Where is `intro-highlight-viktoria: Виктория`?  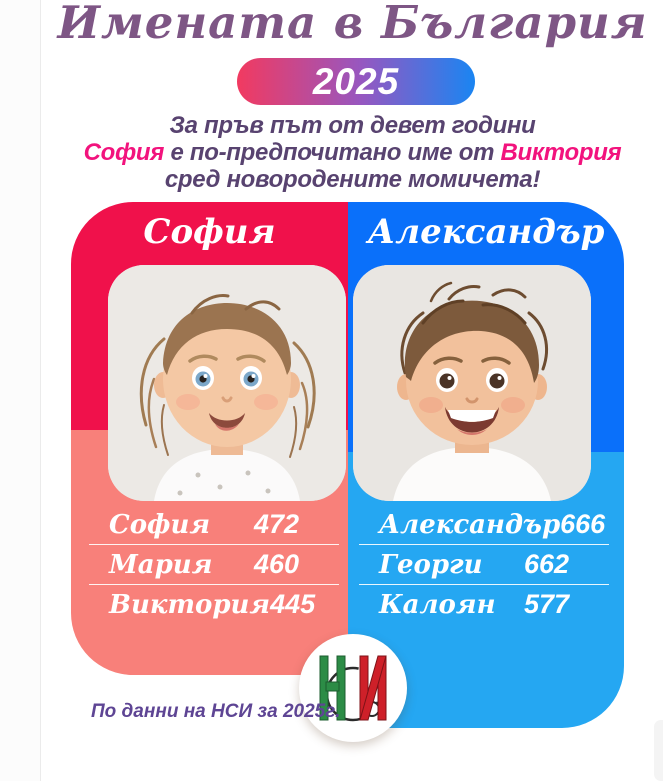 intro-highlight-viktoria: Виктория is located at coordinates (561, 153).